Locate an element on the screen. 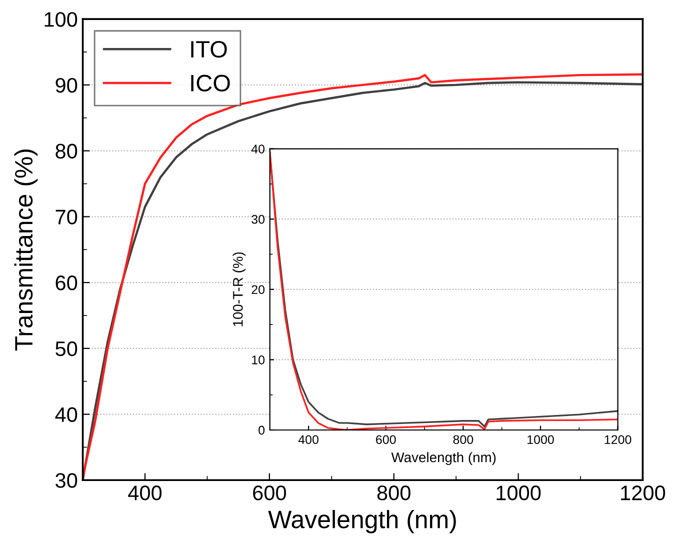 This screenshot has height=545, width=673. y-tick-label: 10 is located at coordinates (258, 360).